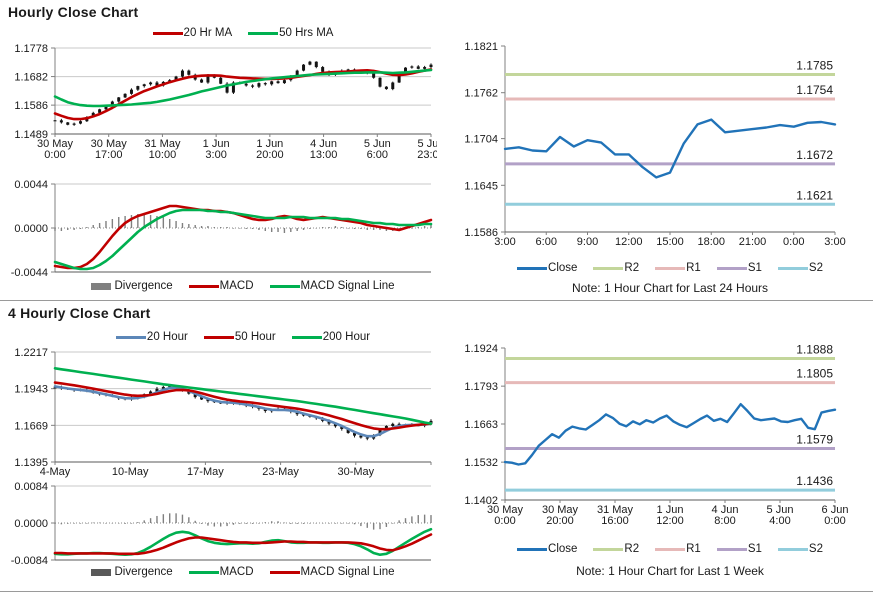  Describe the element at coordinates (780, 510) in the screenshot. I see `svg-text: 5 Jun` at that location.